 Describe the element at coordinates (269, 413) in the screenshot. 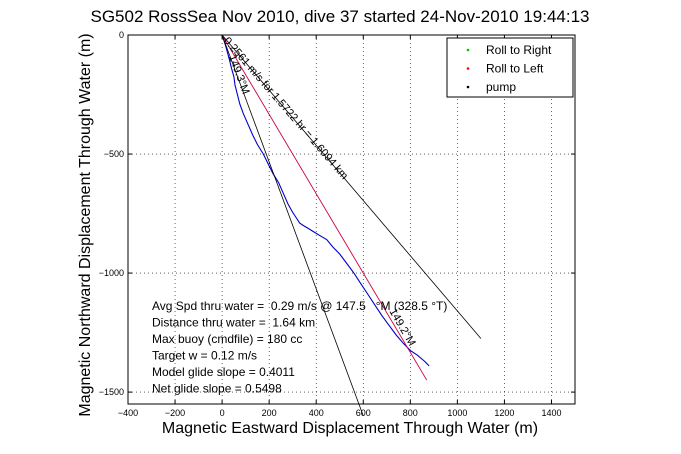

I see `x-tick-label: 200` at that location.